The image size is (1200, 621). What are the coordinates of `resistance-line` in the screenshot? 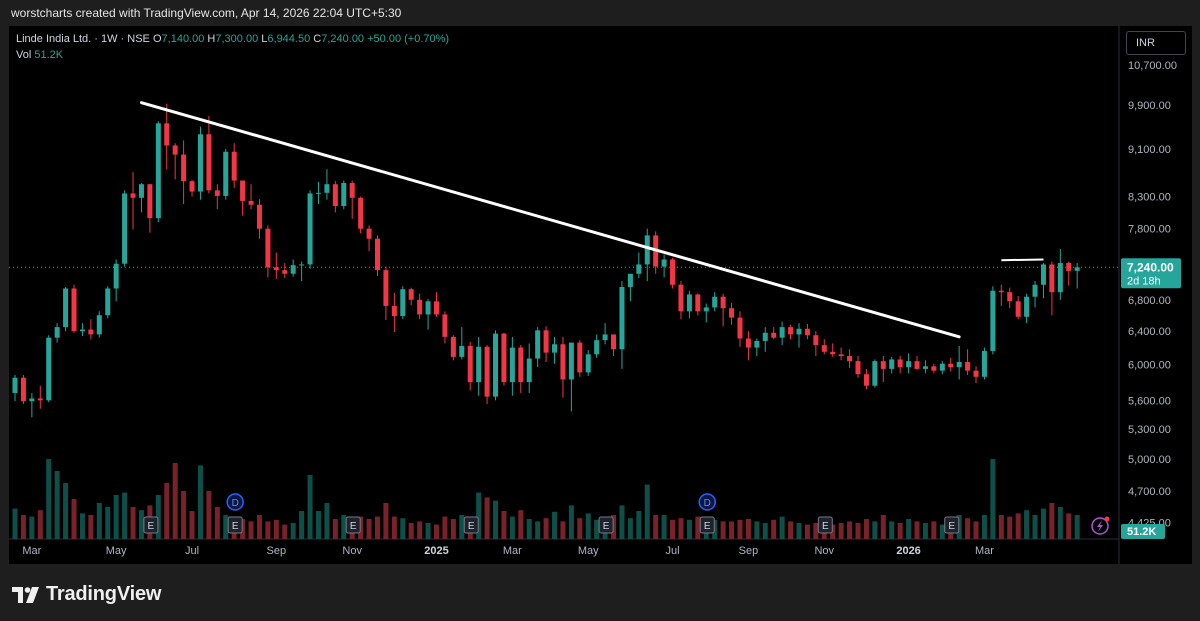 It's located at (1022, 260).